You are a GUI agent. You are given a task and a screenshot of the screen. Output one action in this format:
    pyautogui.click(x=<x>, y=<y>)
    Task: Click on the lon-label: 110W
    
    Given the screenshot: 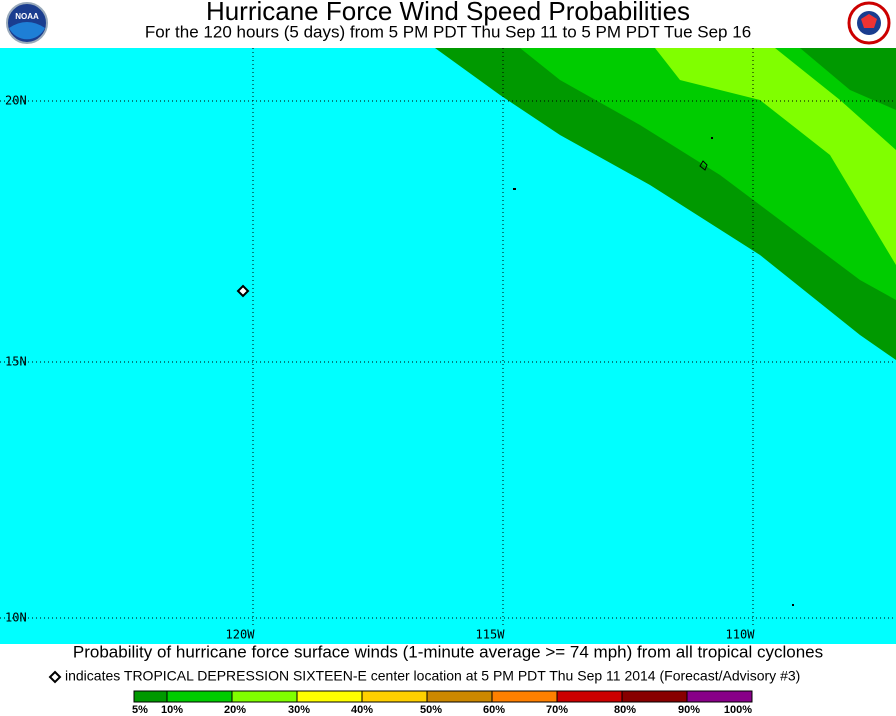 What is the action you would take?
    pyautogui.click(x=741, y=635)
    